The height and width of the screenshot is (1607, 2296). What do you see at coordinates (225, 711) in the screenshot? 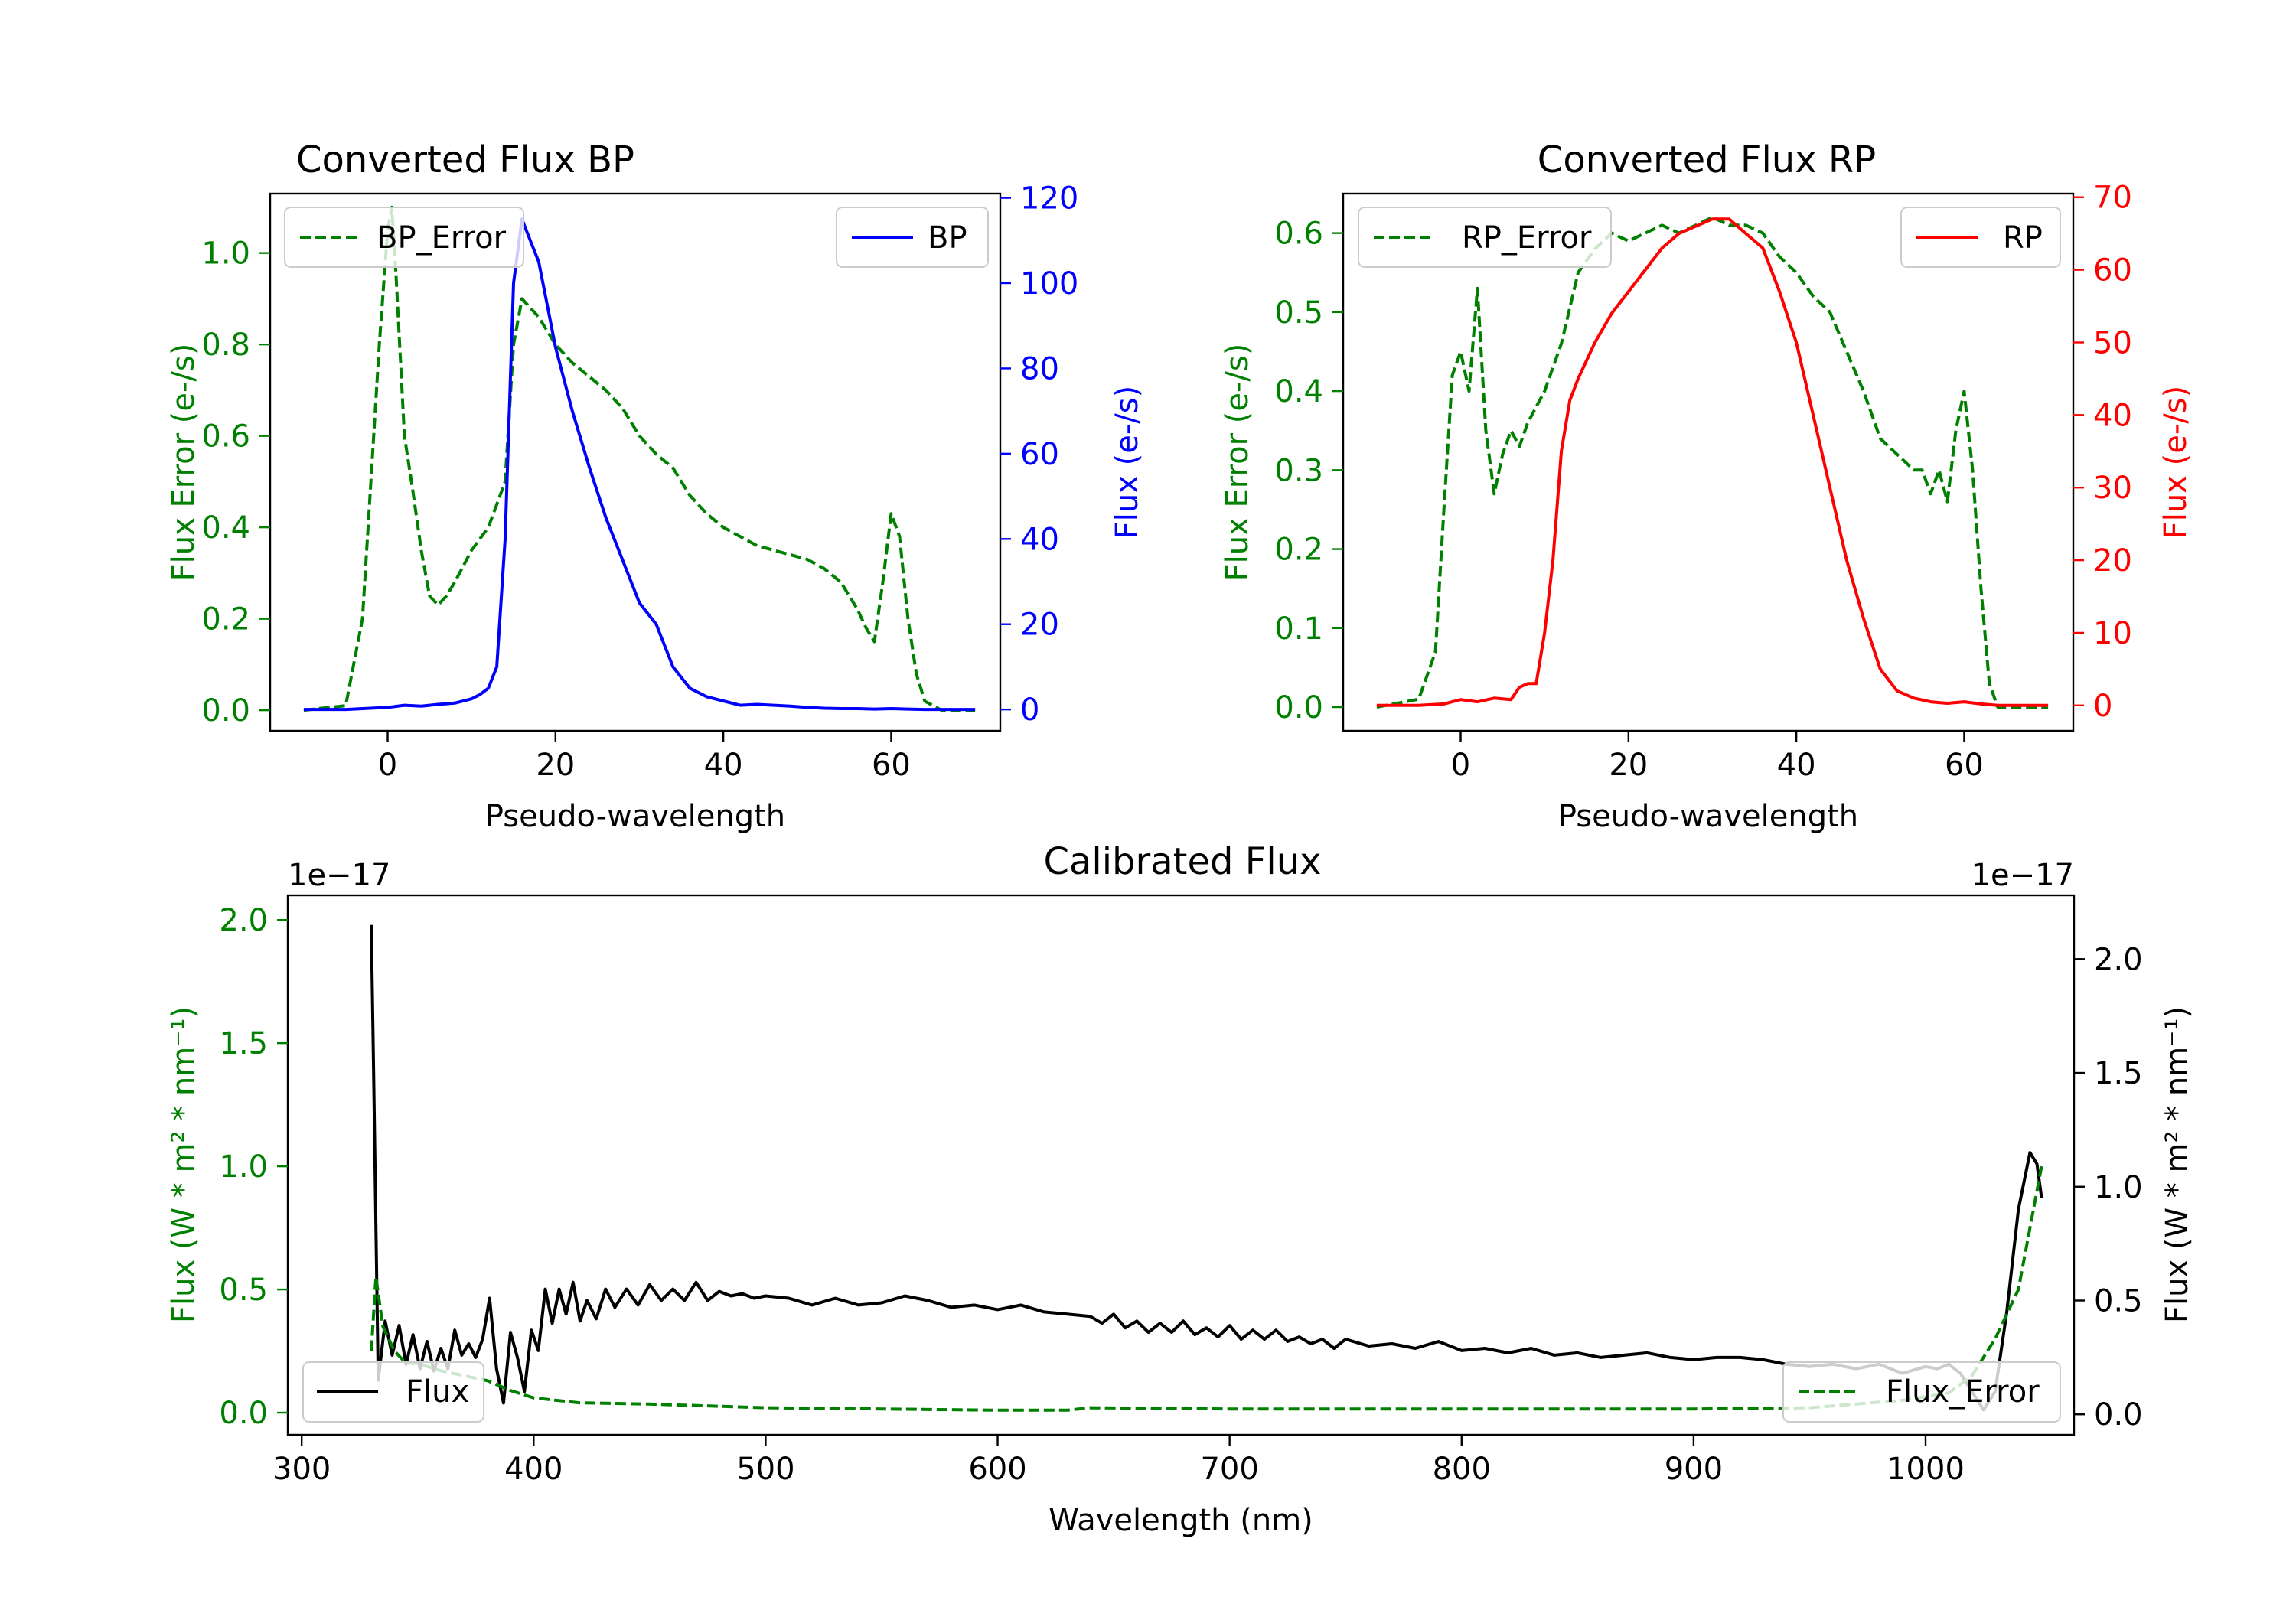
I see `bp-left-tick-label: 0.0` at bounding box center [225, 711].